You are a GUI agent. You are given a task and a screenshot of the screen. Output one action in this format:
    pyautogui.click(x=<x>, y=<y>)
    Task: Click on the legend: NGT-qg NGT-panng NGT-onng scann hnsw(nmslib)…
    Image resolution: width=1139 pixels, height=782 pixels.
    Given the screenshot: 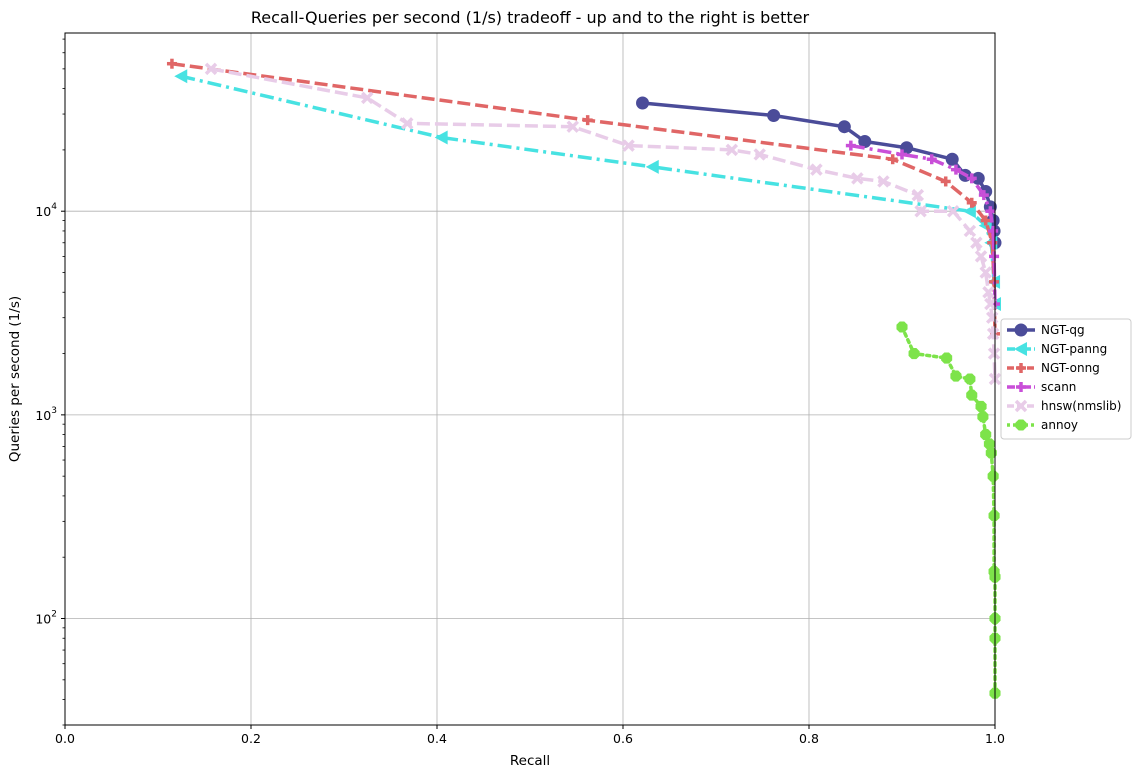 What is the action you would take?
    pyautogui.click(x=1066, y=379)
    